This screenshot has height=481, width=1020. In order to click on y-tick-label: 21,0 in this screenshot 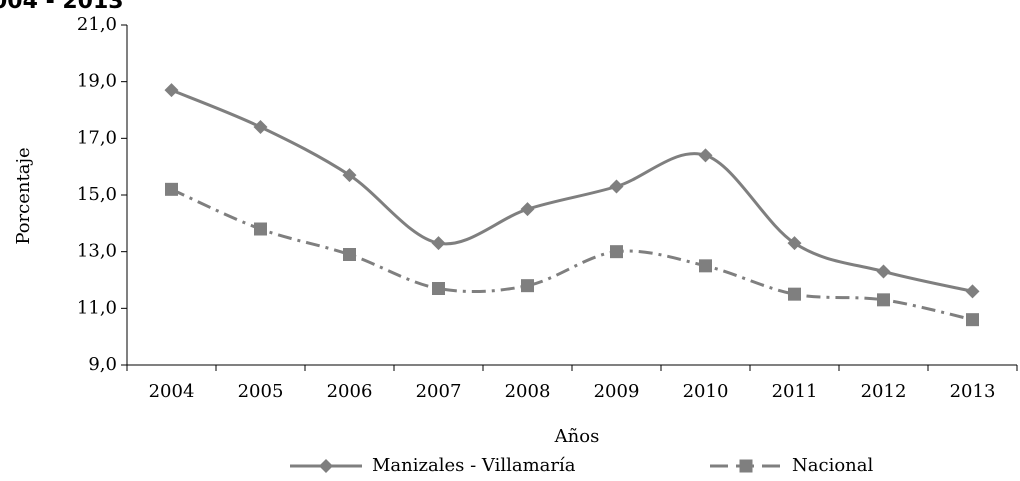, I will do `click(97, 24)`.